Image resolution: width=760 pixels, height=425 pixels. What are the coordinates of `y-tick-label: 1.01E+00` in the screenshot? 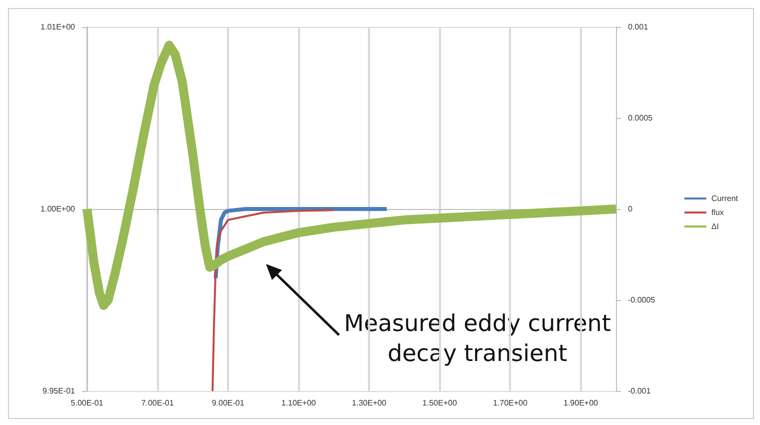 It's located at (58, 27).